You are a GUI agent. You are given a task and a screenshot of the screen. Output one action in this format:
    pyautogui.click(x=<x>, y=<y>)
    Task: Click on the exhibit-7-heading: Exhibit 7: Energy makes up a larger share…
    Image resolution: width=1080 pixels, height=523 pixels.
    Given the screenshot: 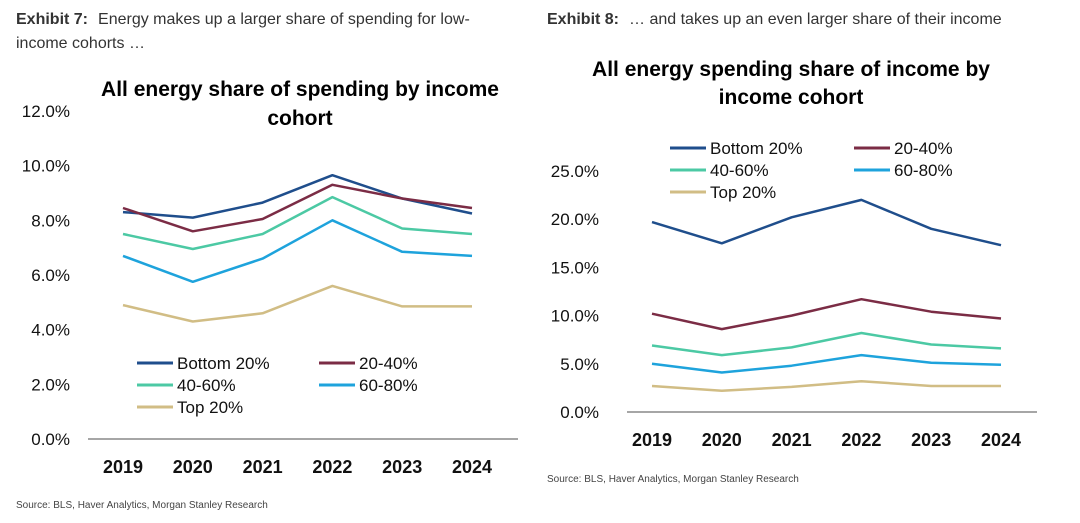 What is the action you would take?
    pyautogui.click(x=266, y=32)
    